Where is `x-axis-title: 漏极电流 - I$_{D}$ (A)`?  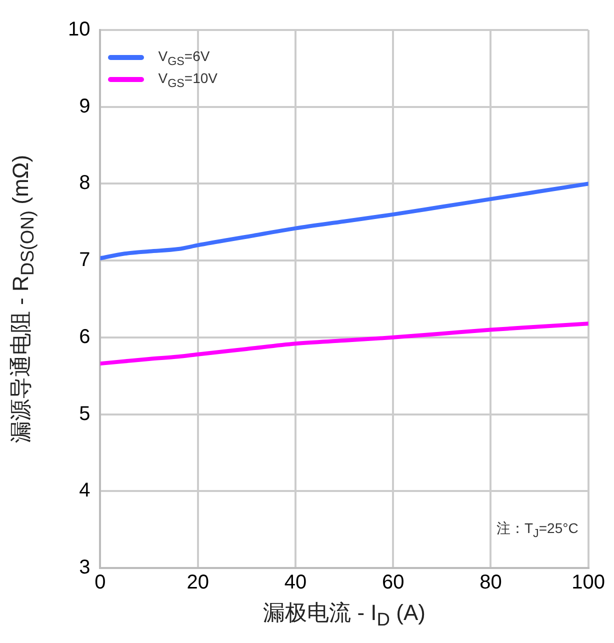 x-axis-title: 漏极电流 - I$_{D}$ (A) is located at coordinates (344, 614).